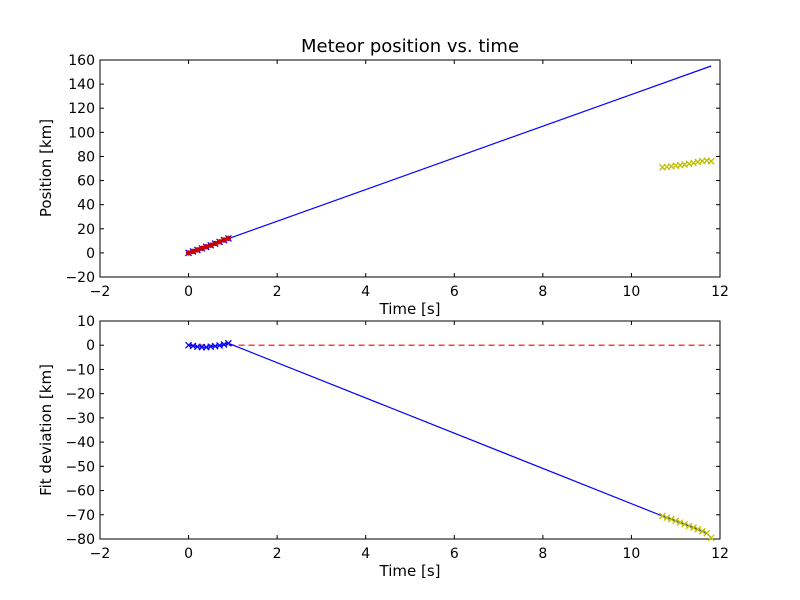 This screenshot has height=600, width=800. What do you see at coordinates (228, 343) in the screenshot?
I see `deviation-series-2-point` at bounding box center [228, 343].